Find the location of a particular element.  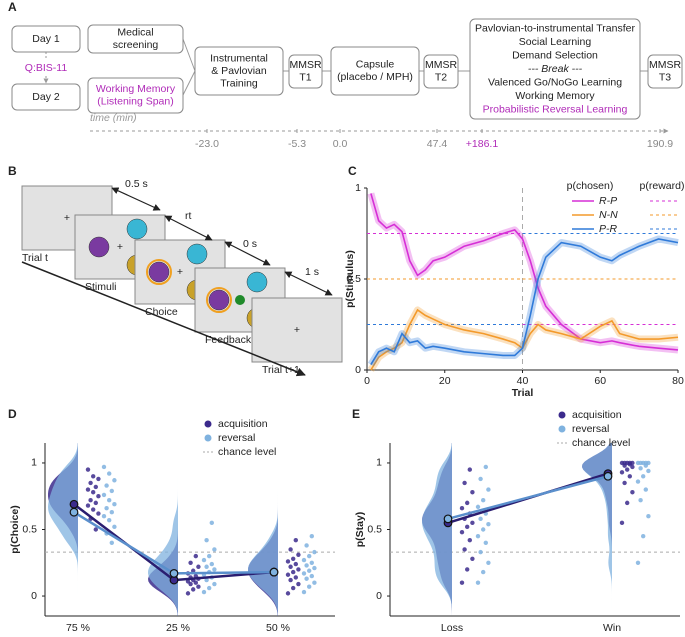

x-tick-label: 0 is located at coordinates (367, 381).